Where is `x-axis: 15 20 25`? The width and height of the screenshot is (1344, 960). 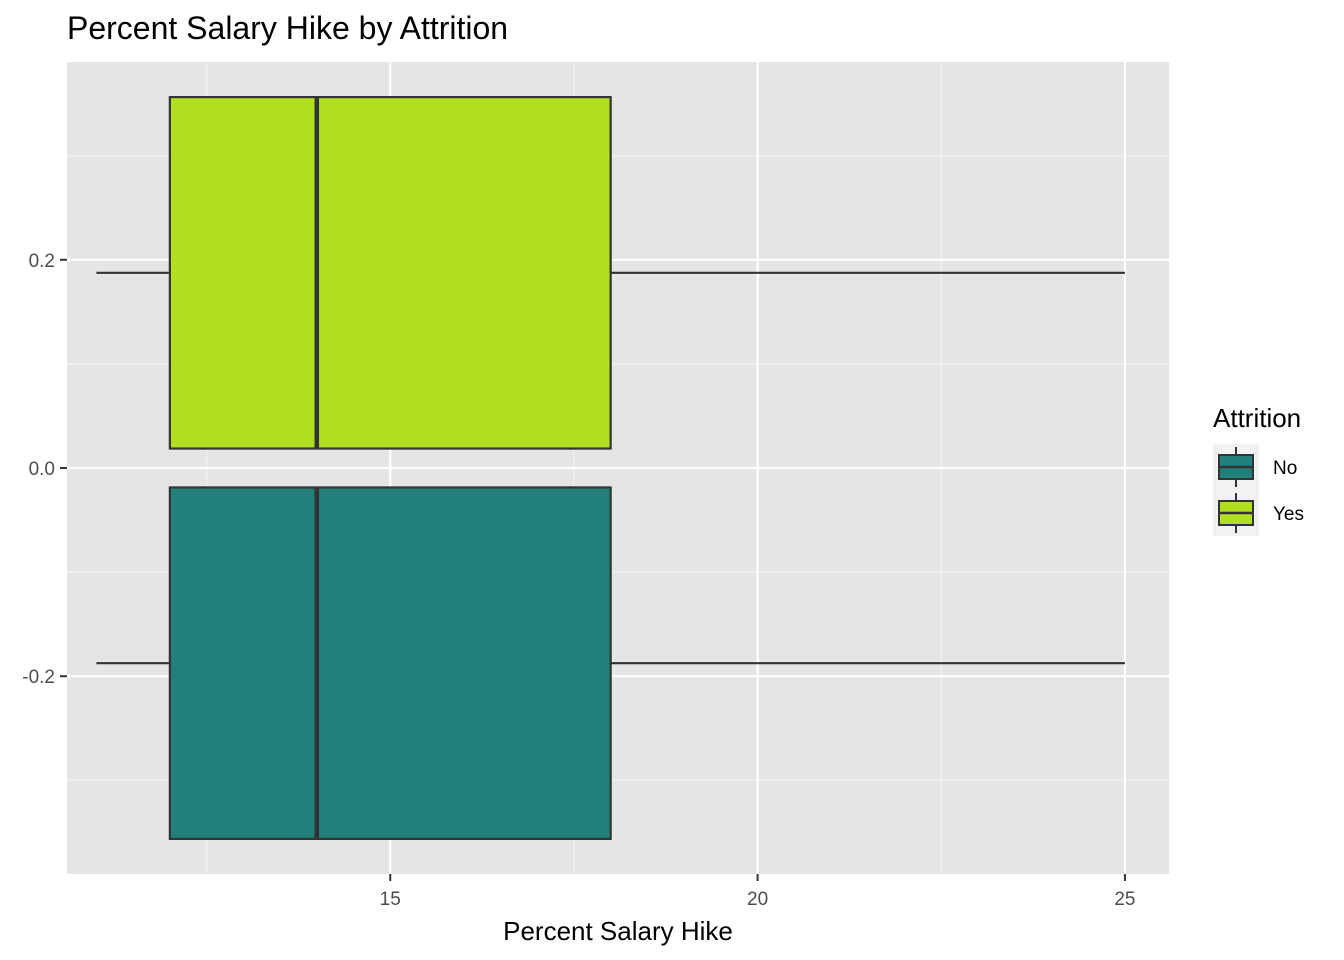 x-axis: 15 20 25 is located at coordinates (757, 892).